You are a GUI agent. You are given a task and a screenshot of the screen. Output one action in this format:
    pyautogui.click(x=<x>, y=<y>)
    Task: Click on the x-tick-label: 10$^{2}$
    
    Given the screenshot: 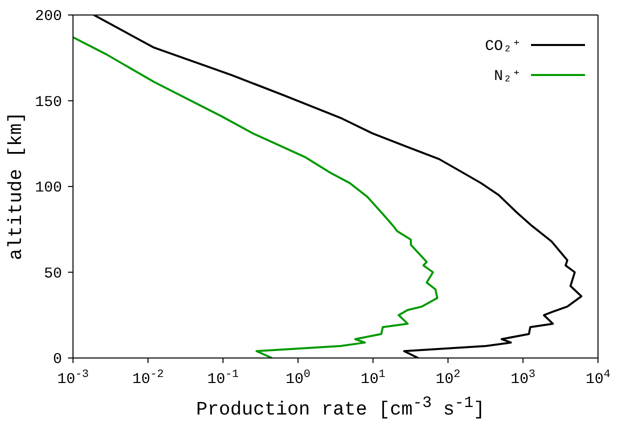 What is the action you would take?
    pyautogui.click(x=448, y=378)
    